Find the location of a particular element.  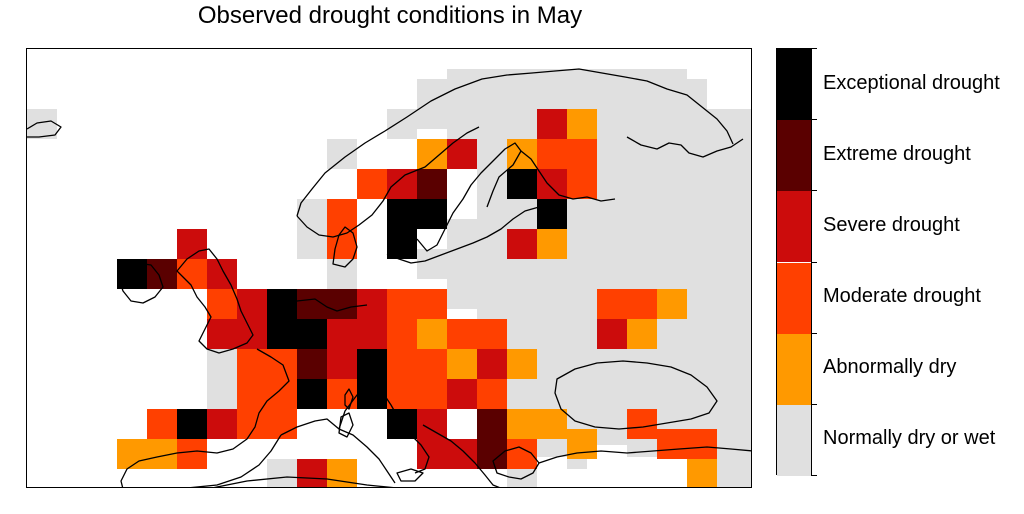

coastline-netherlands is located at coordinates (325, 305).